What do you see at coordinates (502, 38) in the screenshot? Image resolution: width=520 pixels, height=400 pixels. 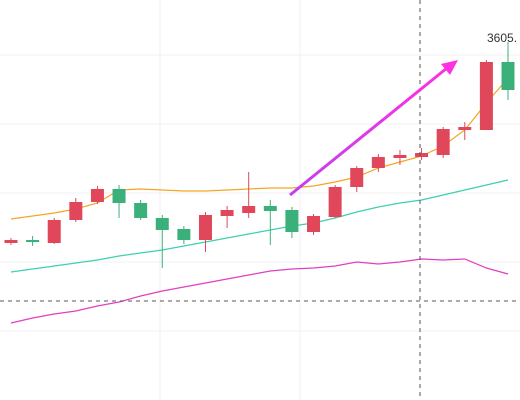 I see `high-label: 3605.` at bounding box center [502, 38].